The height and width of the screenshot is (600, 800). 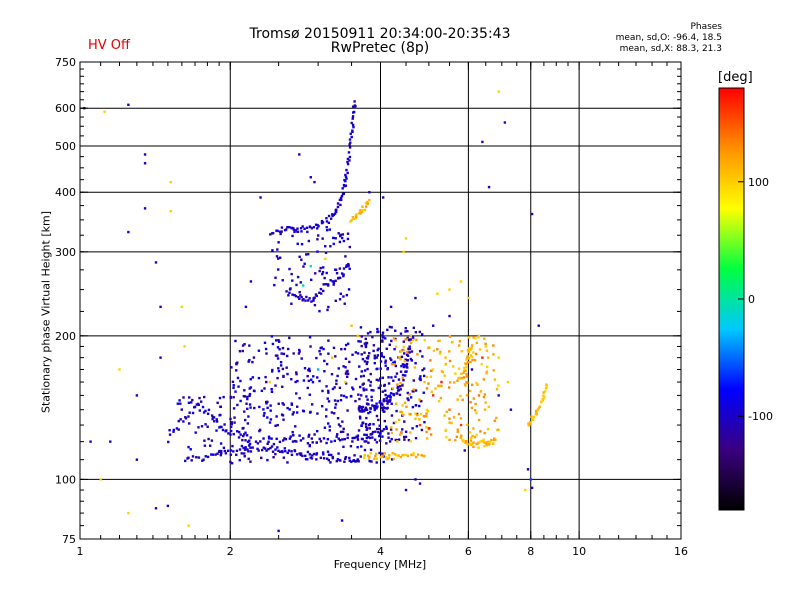 I want to click on phases-stats-o: mean, sd,O: -96.4, 18.5, so click(x=668, y=38).